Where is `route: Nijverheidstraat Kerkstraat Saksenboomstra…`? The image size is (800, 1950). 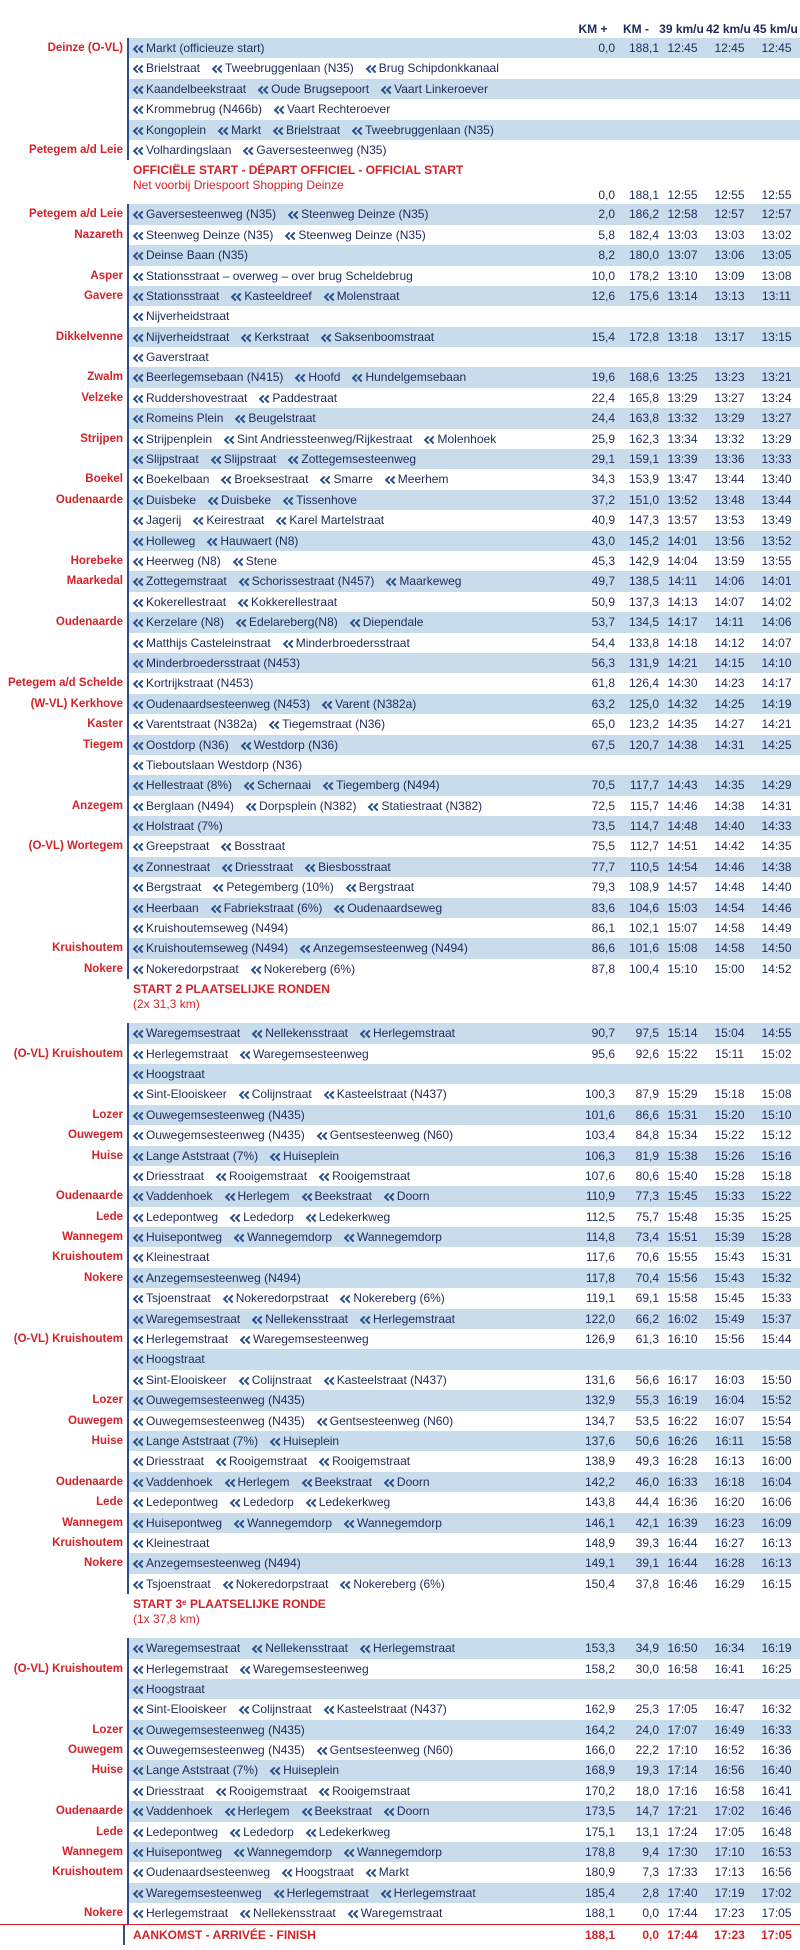
route: Nijverheidstraat Kerkstraat Saksenboomstra… is located at coordinates (351, 337).